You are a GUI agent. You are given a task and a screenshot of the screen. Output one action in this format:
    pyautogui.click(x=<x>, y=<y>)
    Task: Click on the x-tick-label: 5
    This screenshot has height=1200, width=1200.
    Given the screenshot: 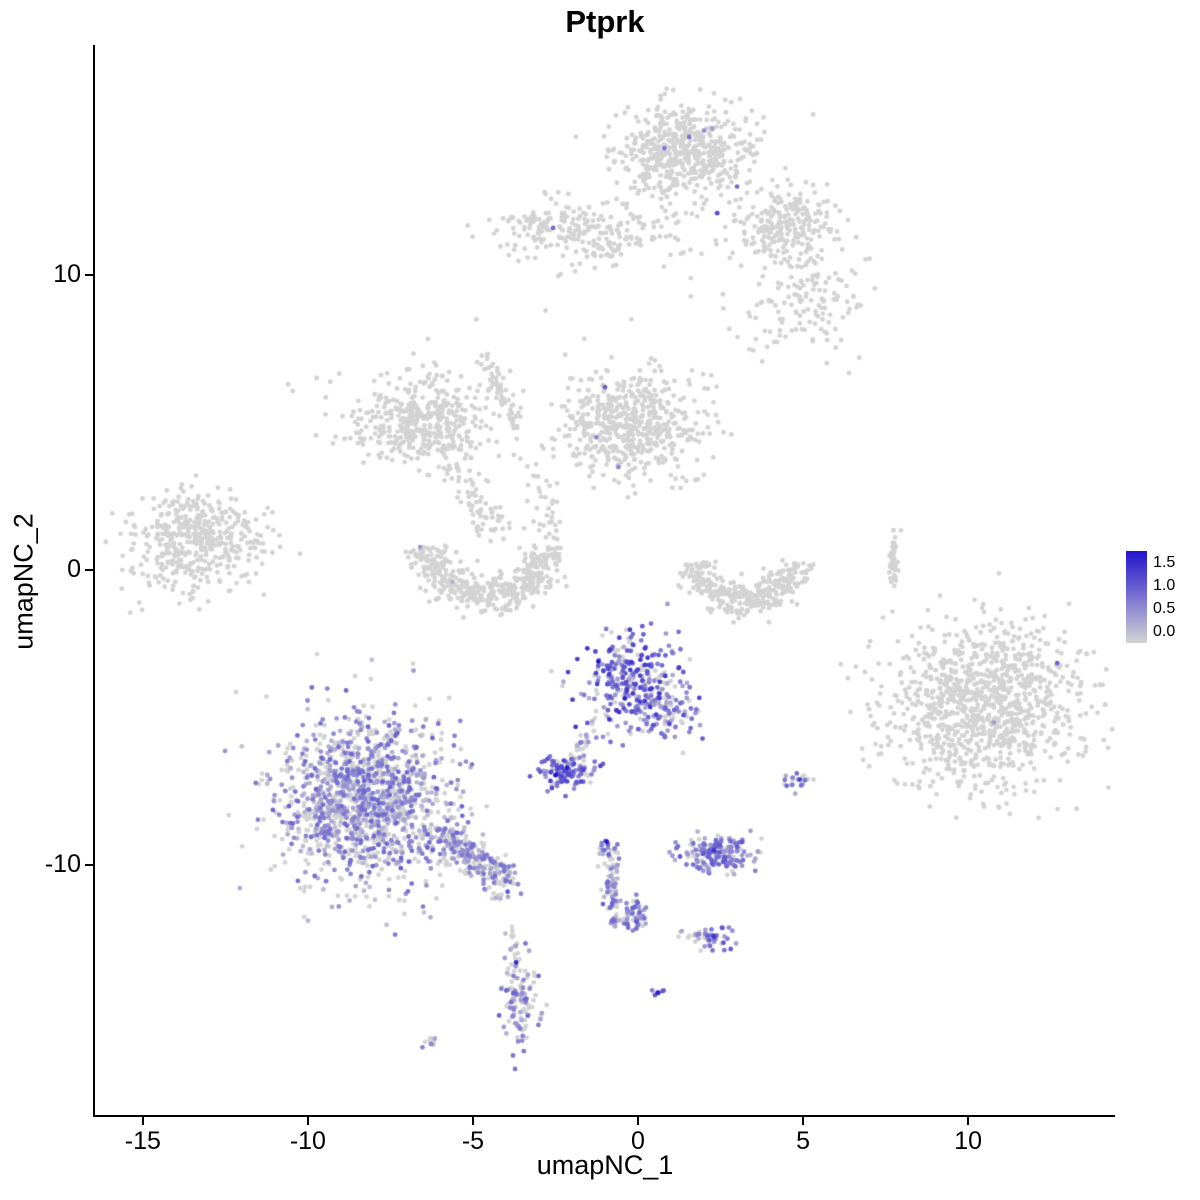 What is the action you would take?
    pyautogui.click(x=803, y=1141)
    